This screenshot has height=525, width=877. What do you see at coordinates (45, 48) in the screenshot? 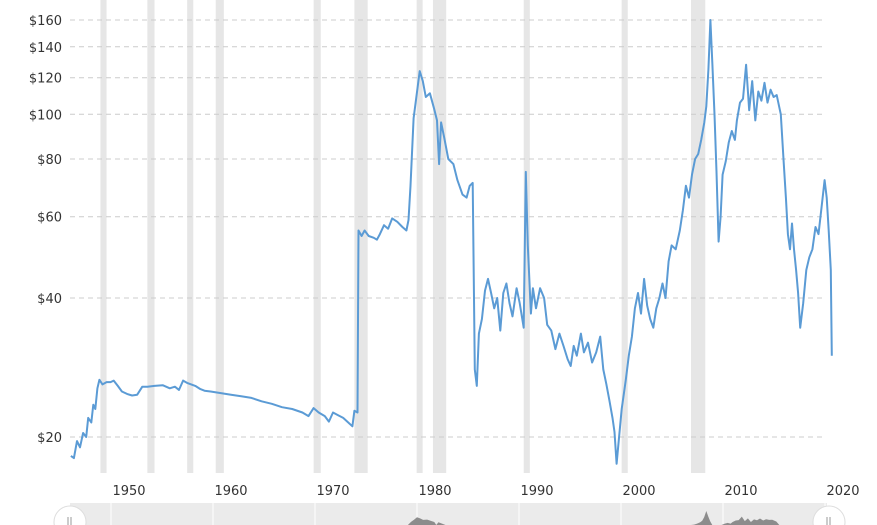
I see `y-tick-label: $140` at bounding box center [45, 48].